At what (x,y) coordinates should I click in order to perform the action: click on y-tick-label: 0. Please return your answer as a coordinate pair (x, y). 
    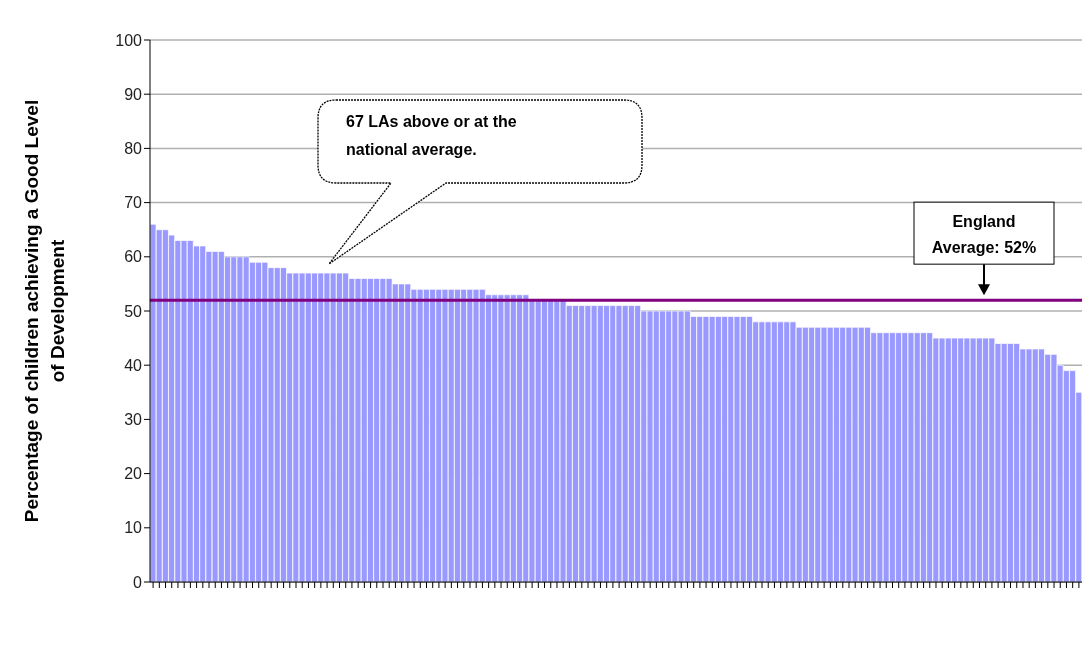
    Looking at the image, I should click on (138, 582).